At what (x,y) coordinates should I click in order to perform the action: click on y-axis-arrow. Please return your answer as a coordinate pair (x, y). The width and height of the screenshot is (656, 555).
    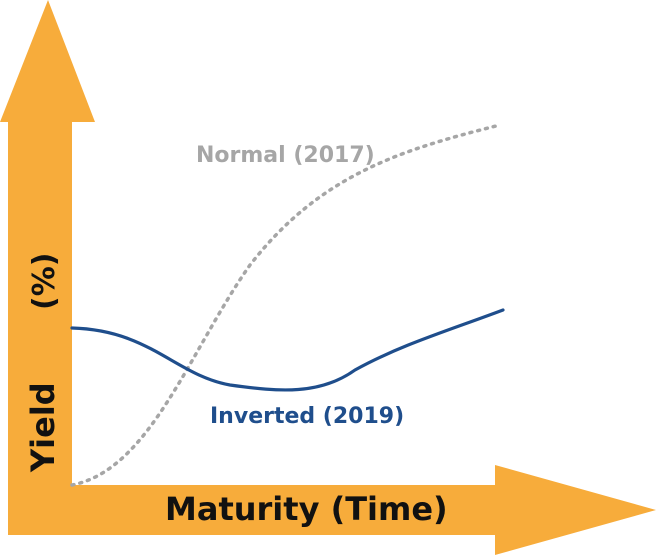
    Looking at the image, I should click on (47, 260).